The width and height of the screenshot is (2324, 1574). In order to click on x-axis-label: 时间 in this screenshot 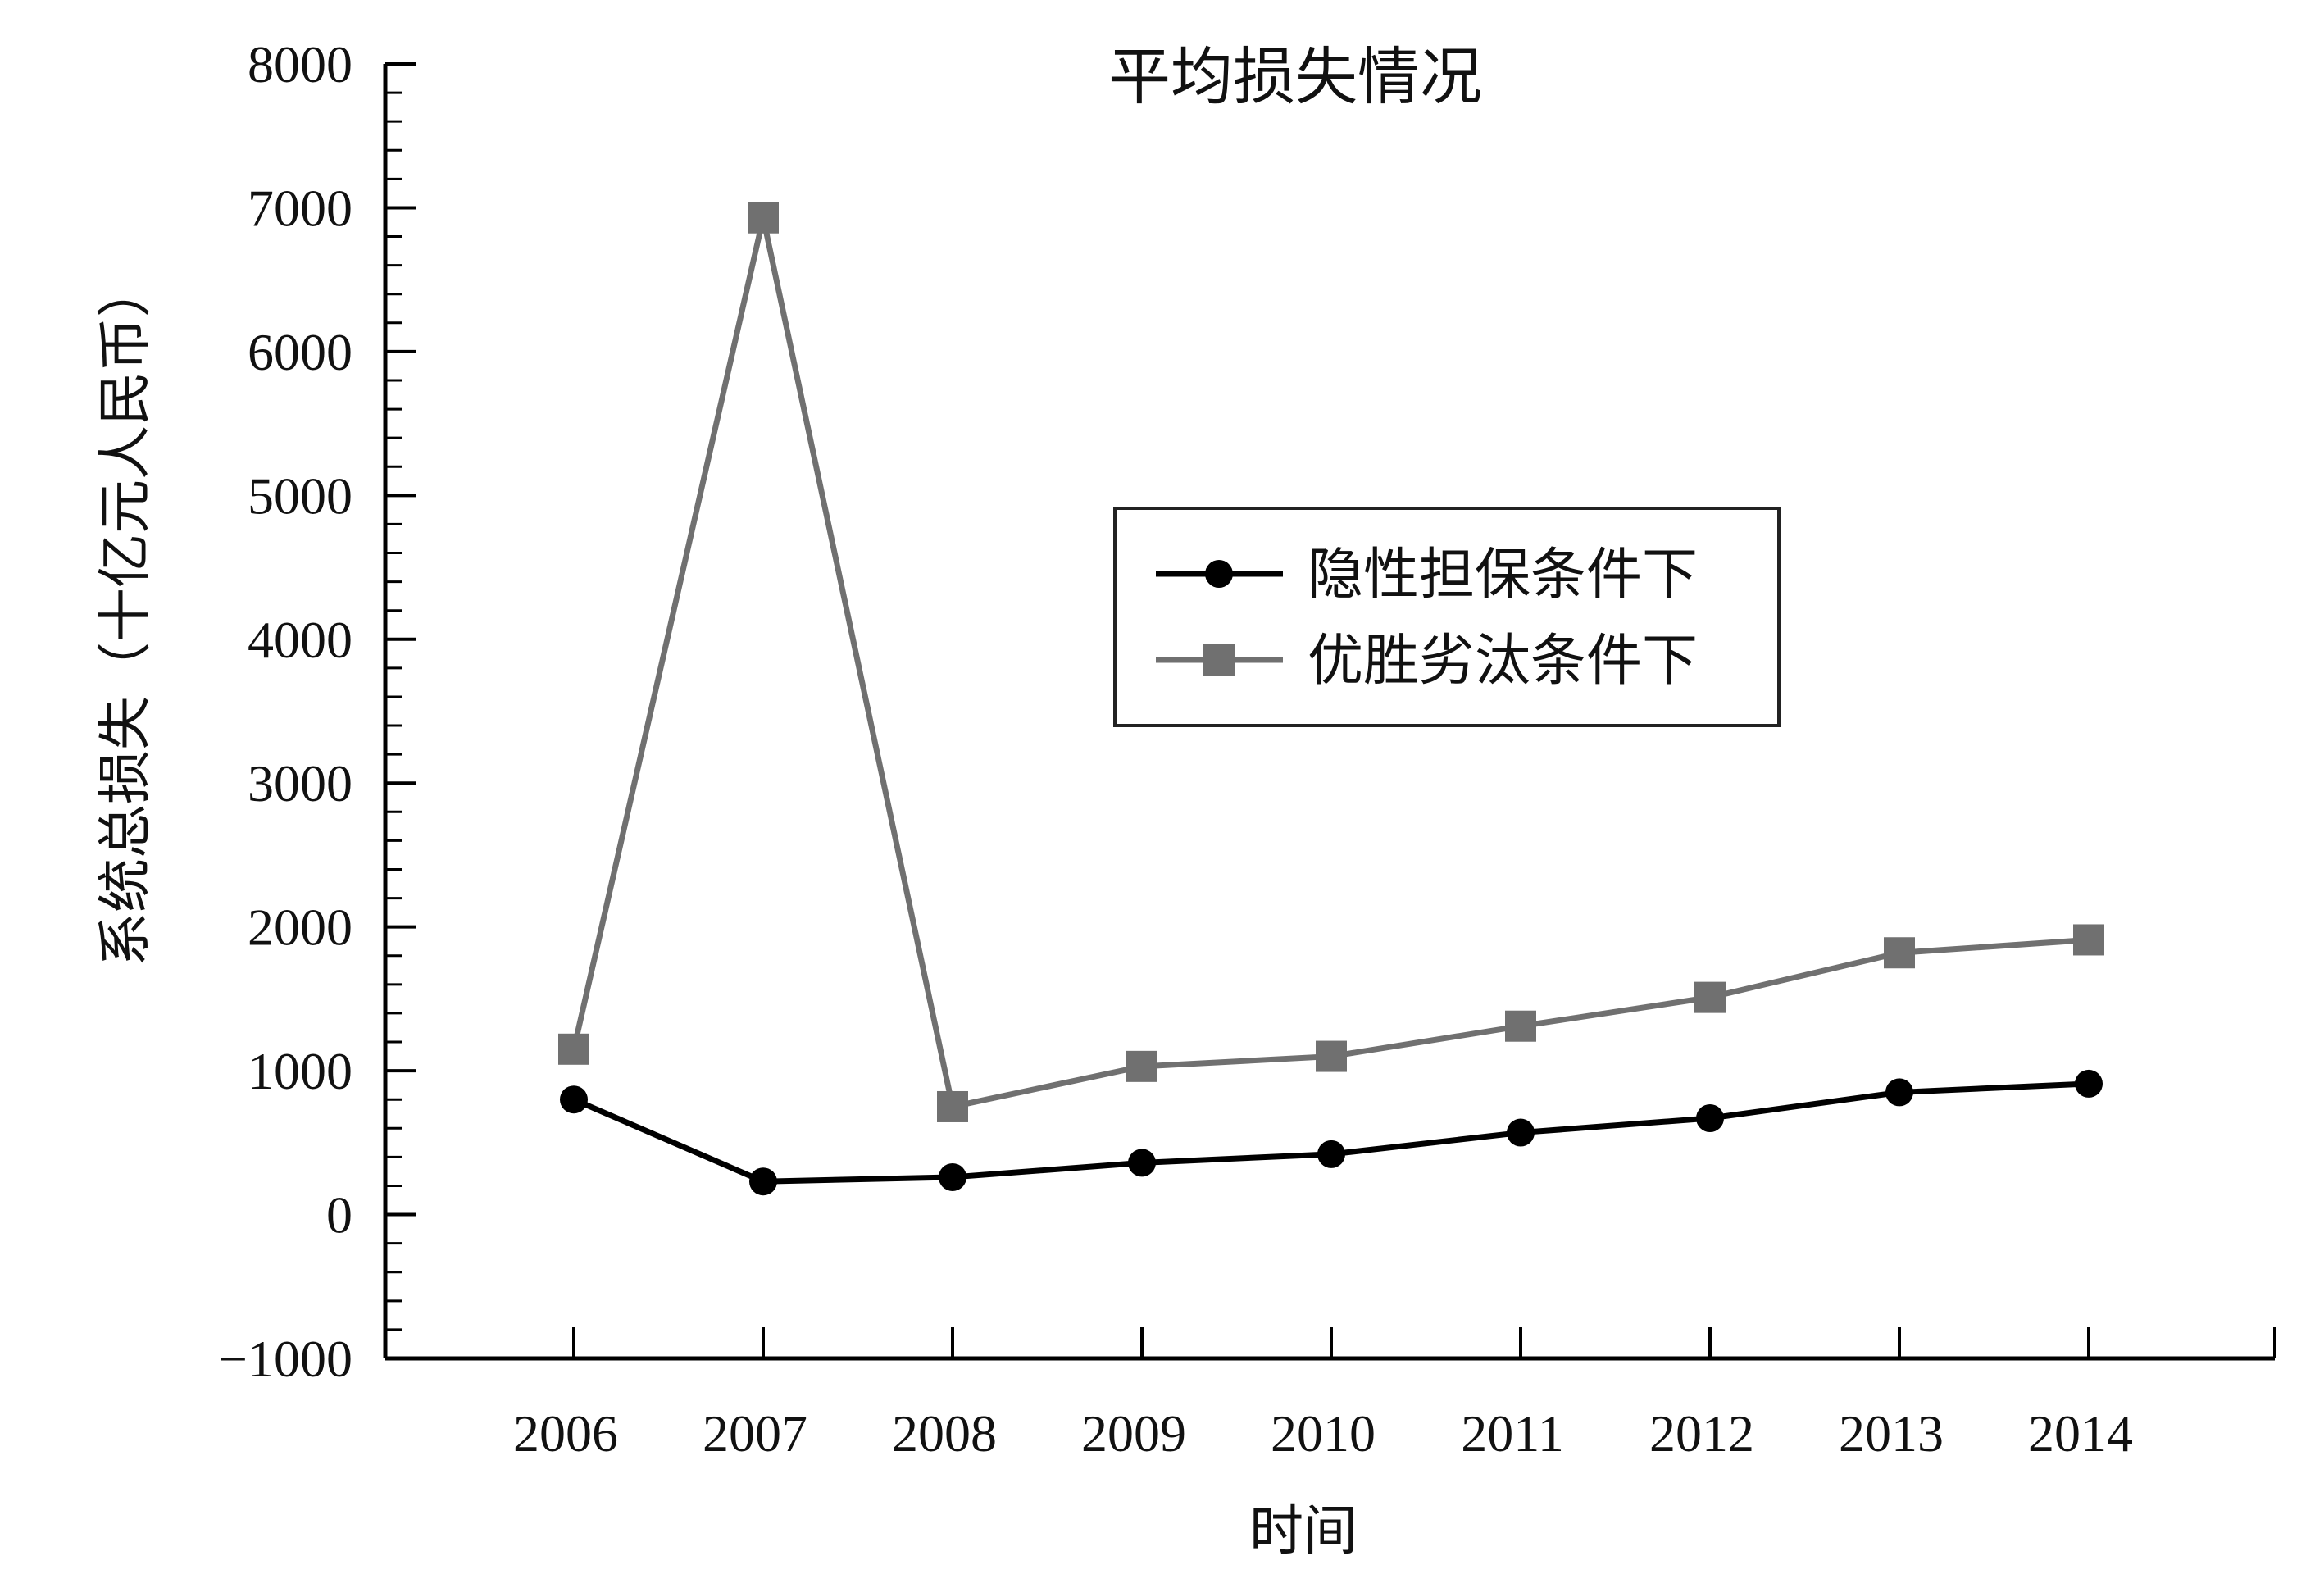, I will do `click(1303, 1531)`.